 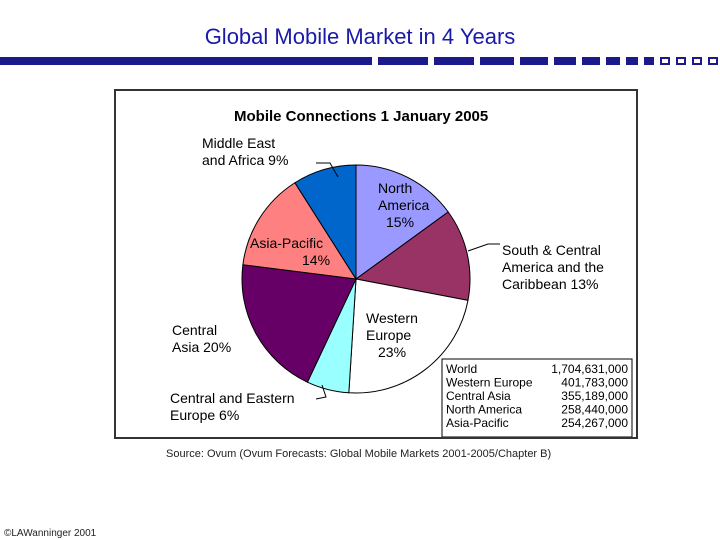 I want to click on slice-label-text: North, so click(x=395, y=188).